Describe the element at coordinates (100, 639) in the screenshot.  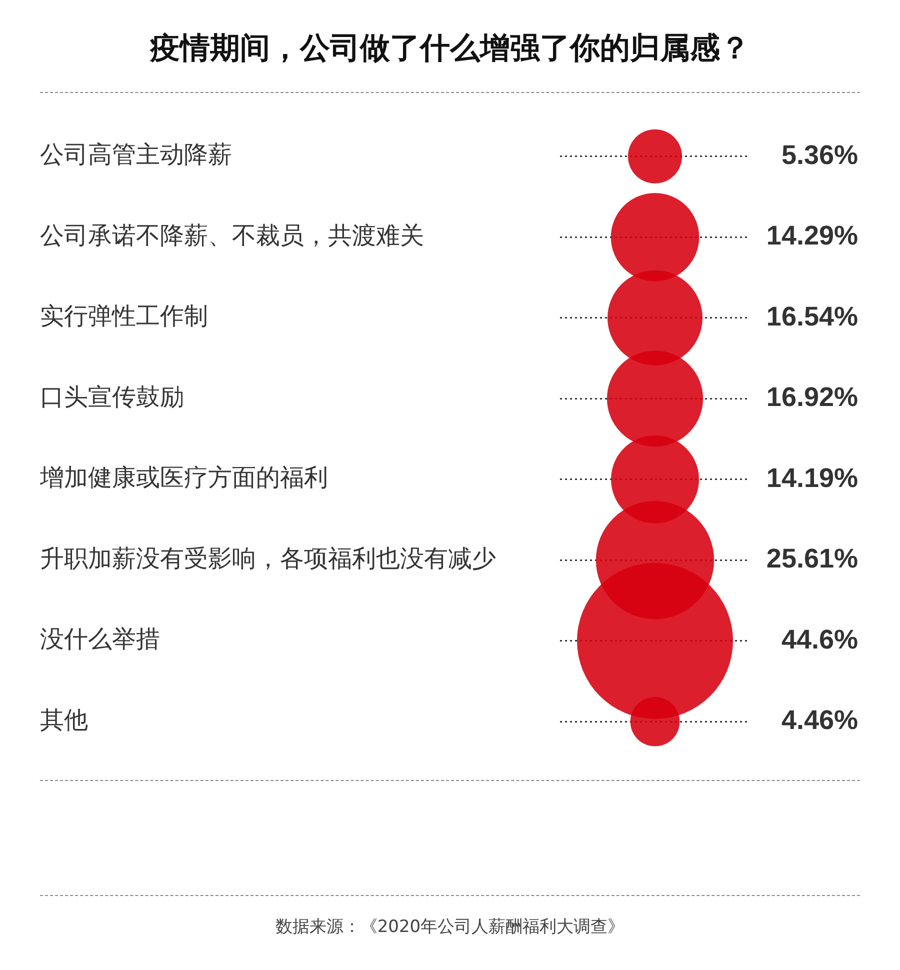
I see `category-label: 没什么举措` at that location.